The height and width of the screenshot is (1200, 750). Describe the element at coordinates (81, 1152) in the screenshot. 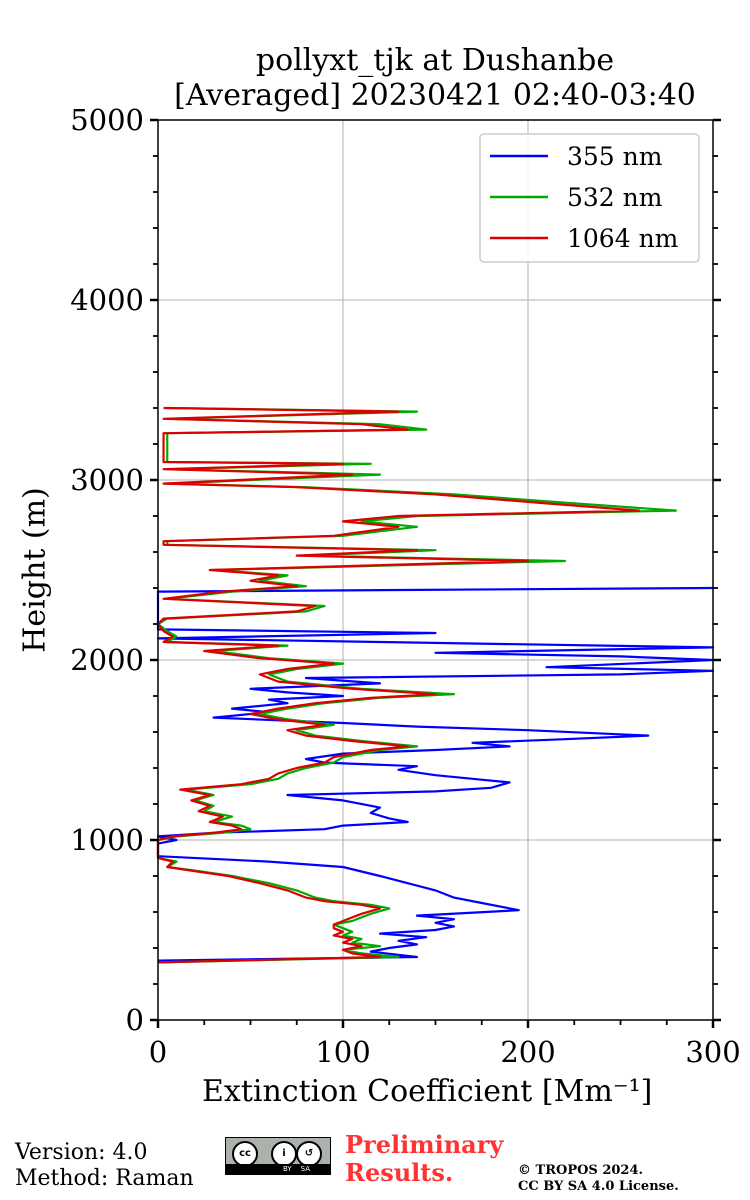

I see `version-text: Version: 4.0` at that location.